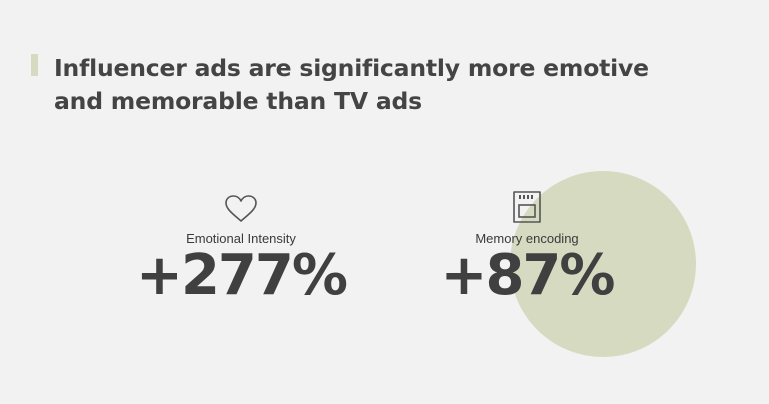  I want to click on title-accent-bar, so click(34, 65).